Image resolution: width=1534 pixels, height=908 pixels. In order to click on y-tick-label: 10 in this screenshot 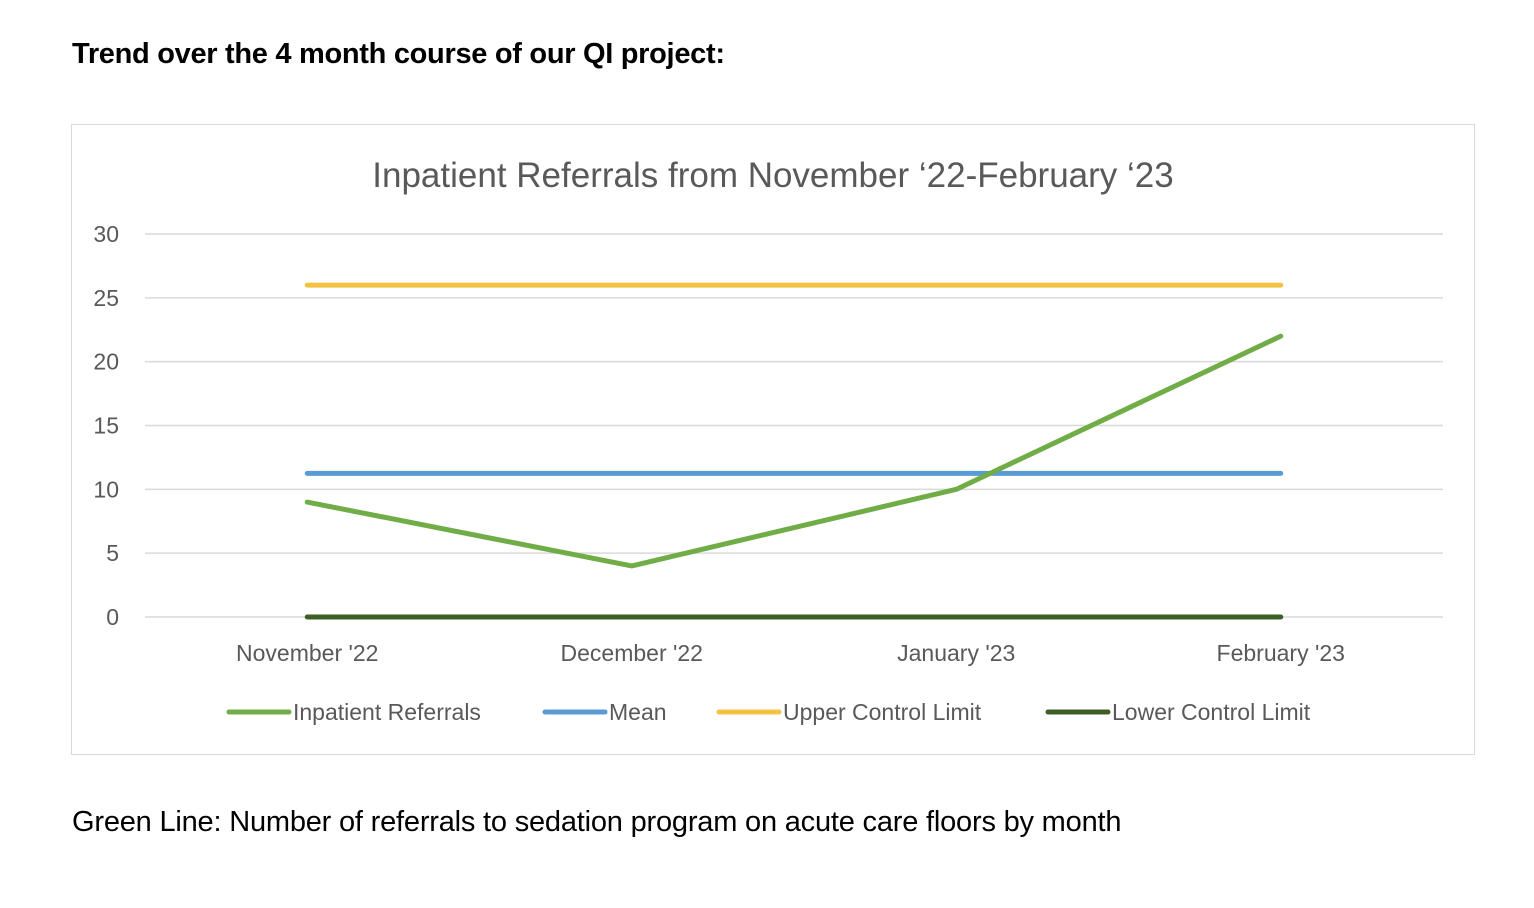, I will do `click(106, 489)`.